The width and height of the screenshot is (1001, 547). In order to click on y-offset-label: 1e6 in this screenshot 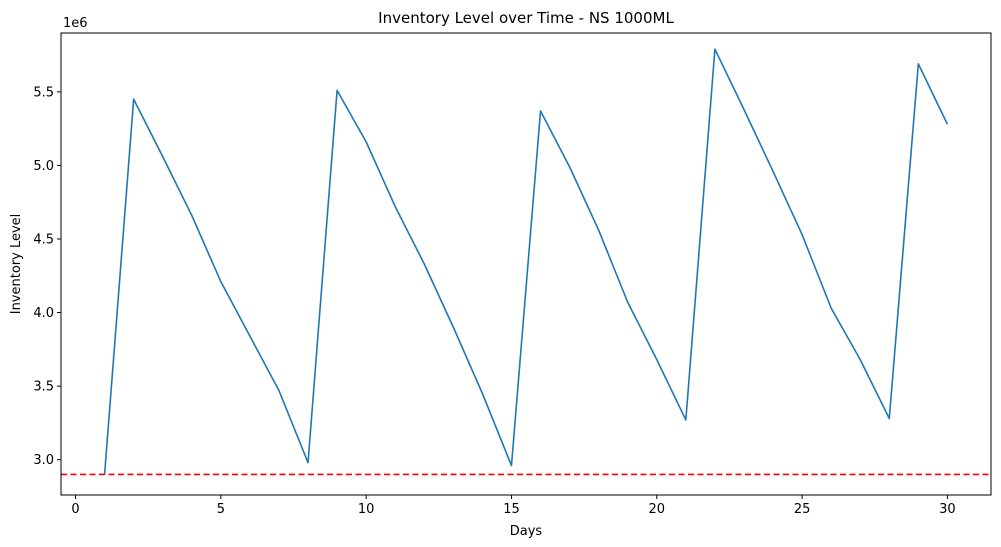, I will do `click(75, 23)`.